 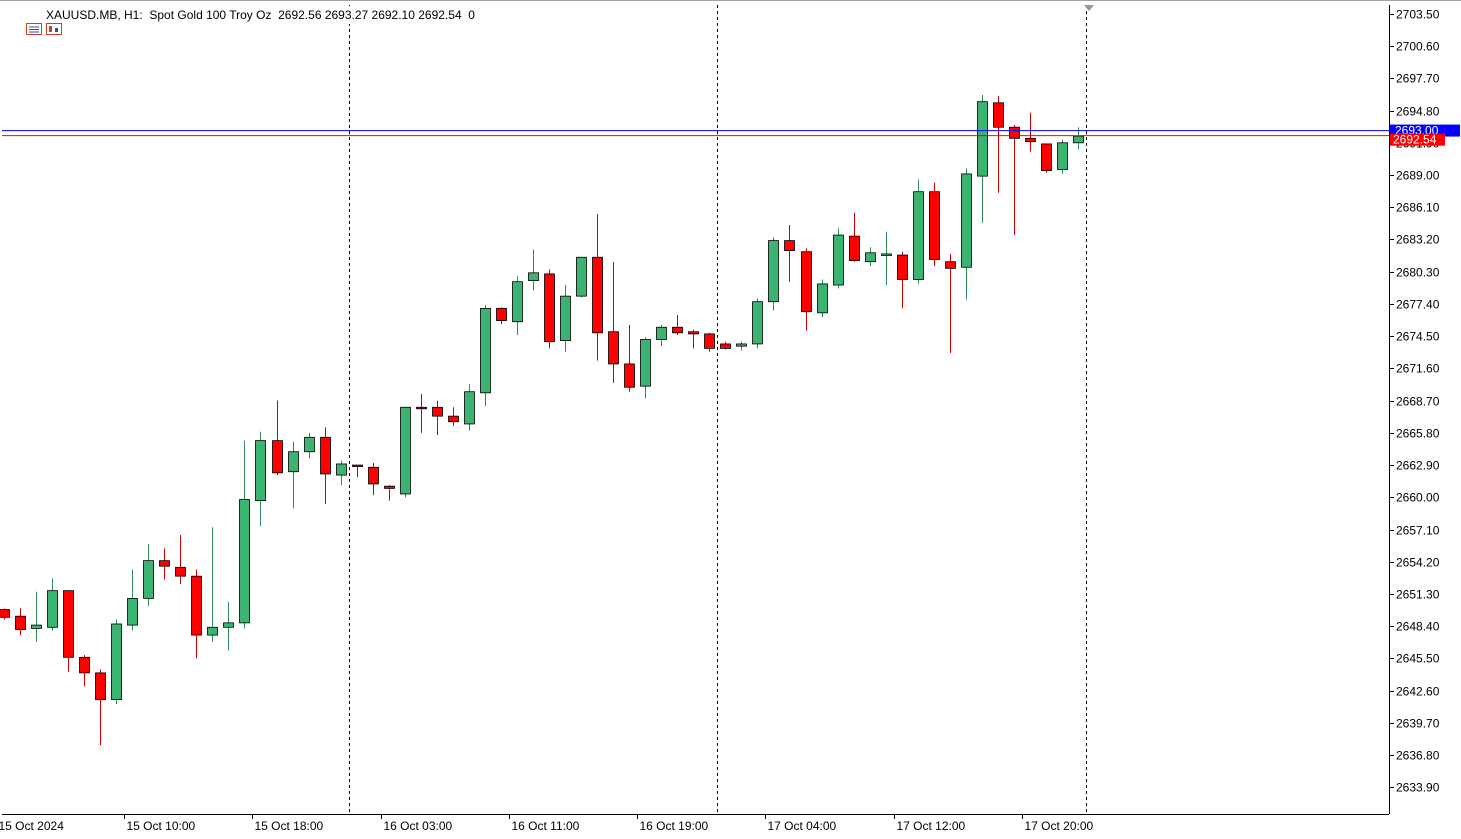 I want to click on time-tick-label: 16 Oct 11:00, so click(x=546, y=826).